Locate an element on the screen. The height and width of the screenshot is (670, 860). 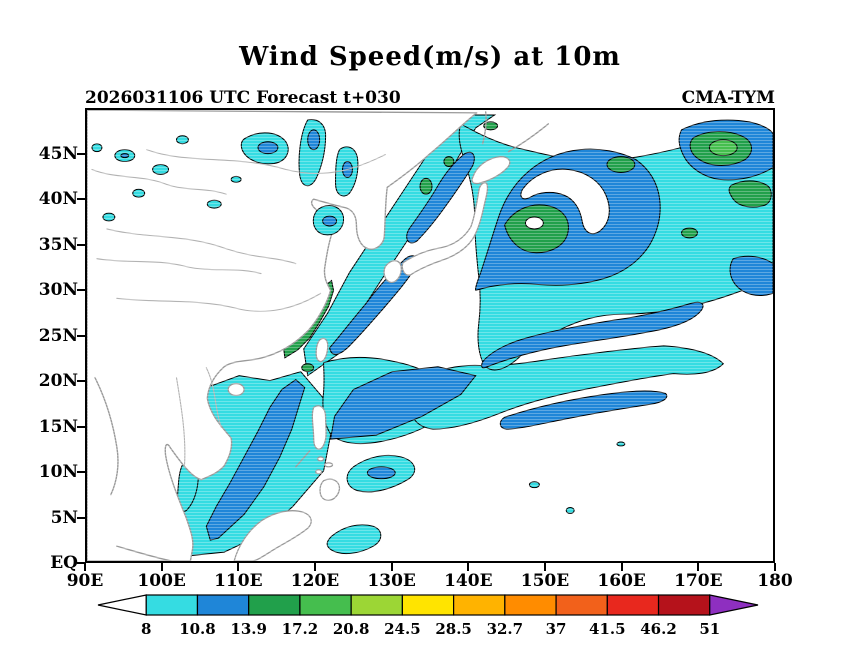
y-tick-label: 5N is located at coordinates (64, 517).